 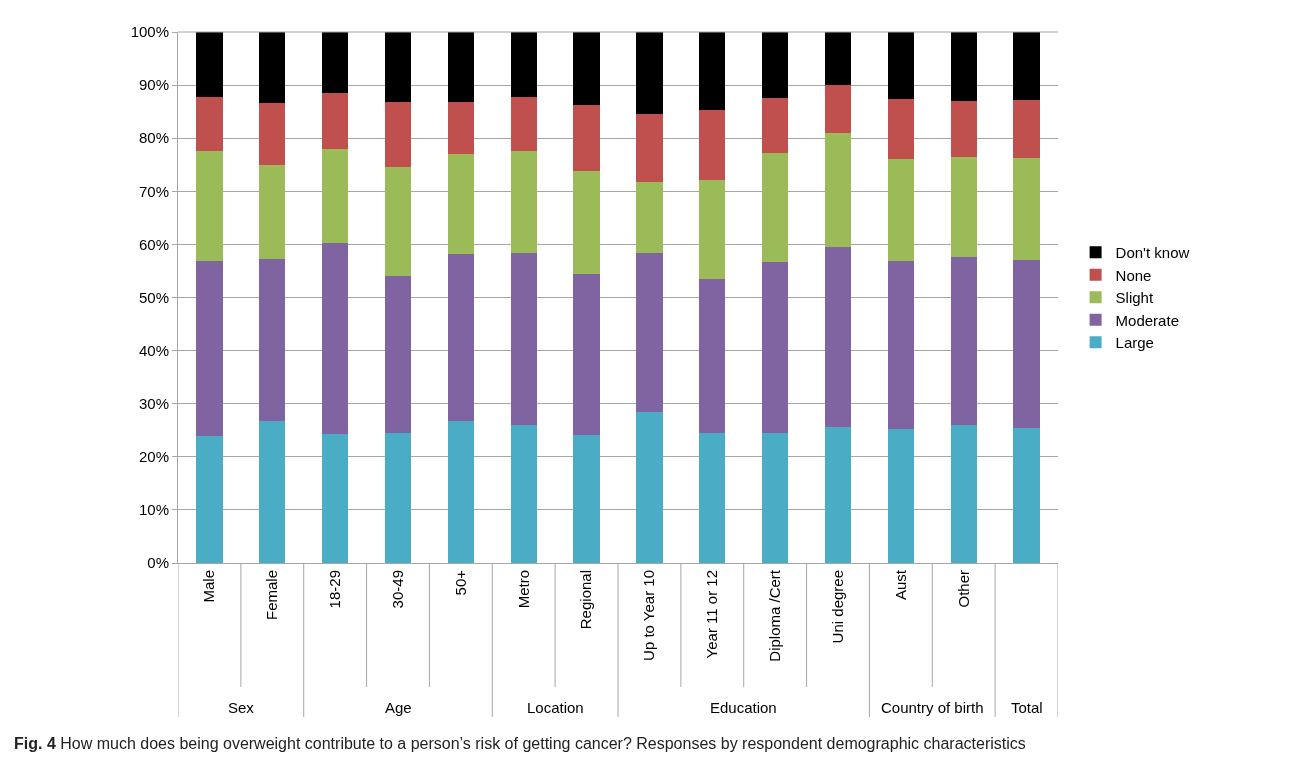 What do you see at coordinates (963, 589) in the screenshot?
I see `x-tick-label: Other` at bounding box center [963, 589].